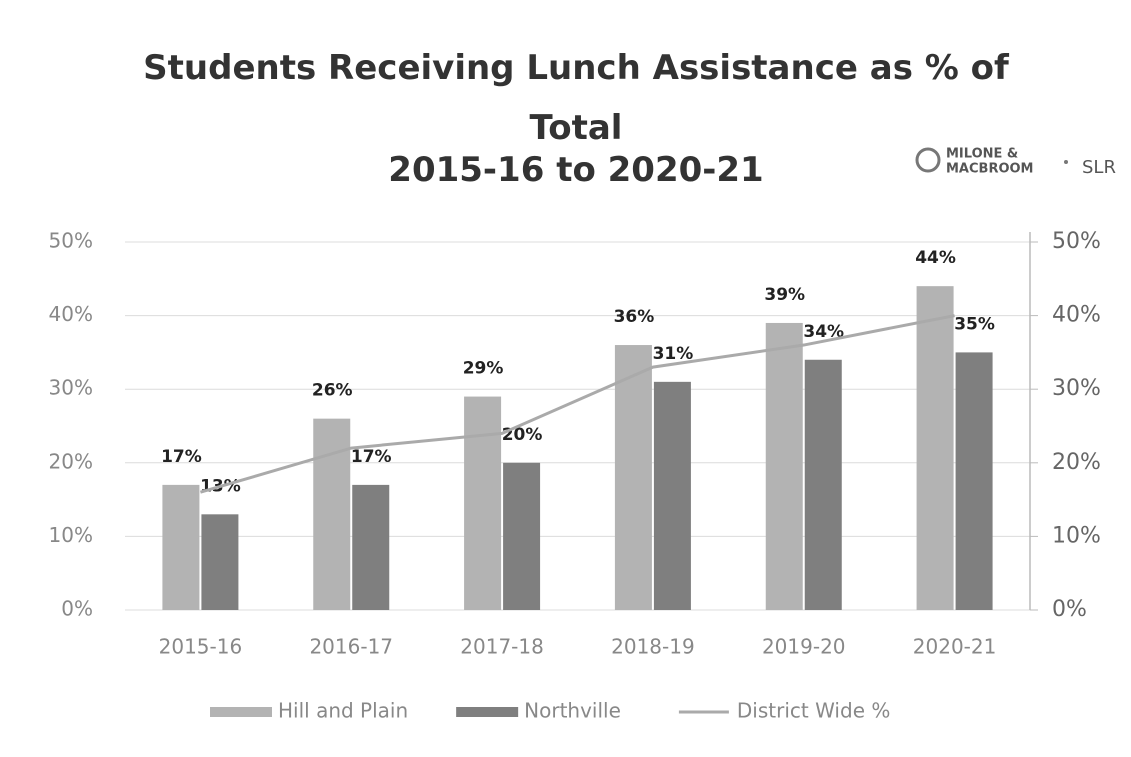 This screenshot has width=1131, height=757. What do you see at coordinates (572, 711) in the screenshot?
I see `legend-label: Northville` at bounding box center [572, 711].